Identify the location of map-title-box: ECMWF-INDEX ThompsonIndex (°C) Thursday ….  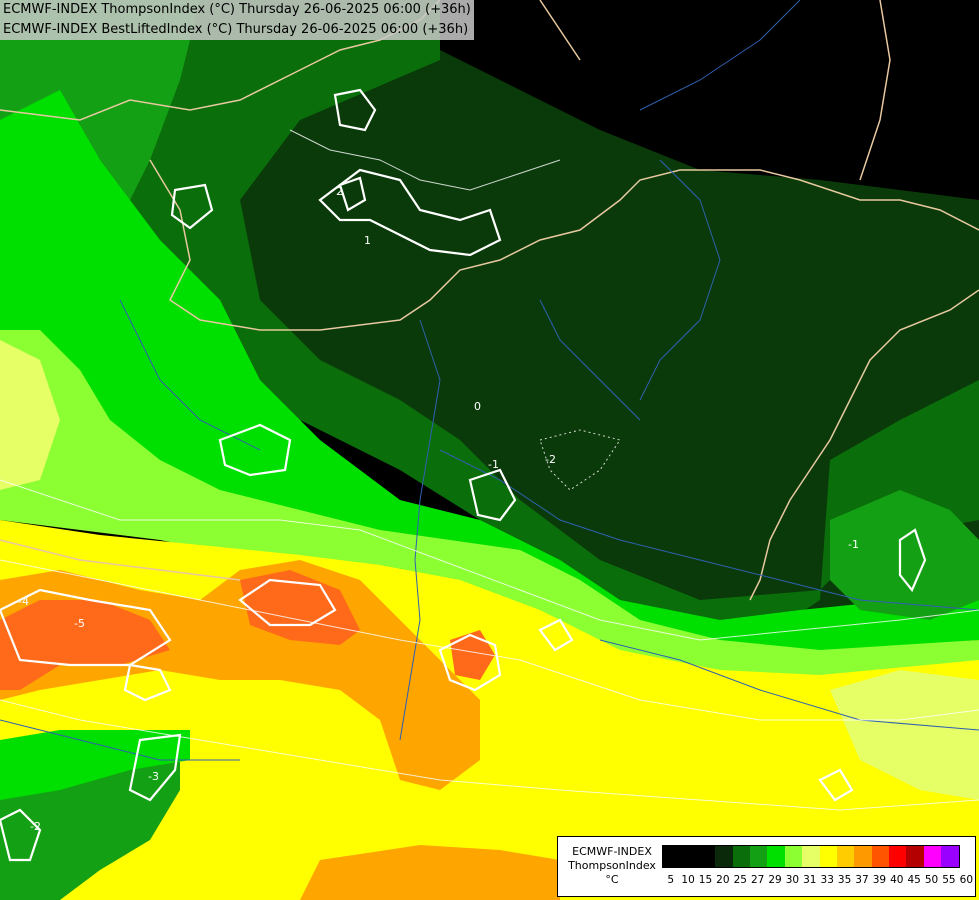
(237, 20).